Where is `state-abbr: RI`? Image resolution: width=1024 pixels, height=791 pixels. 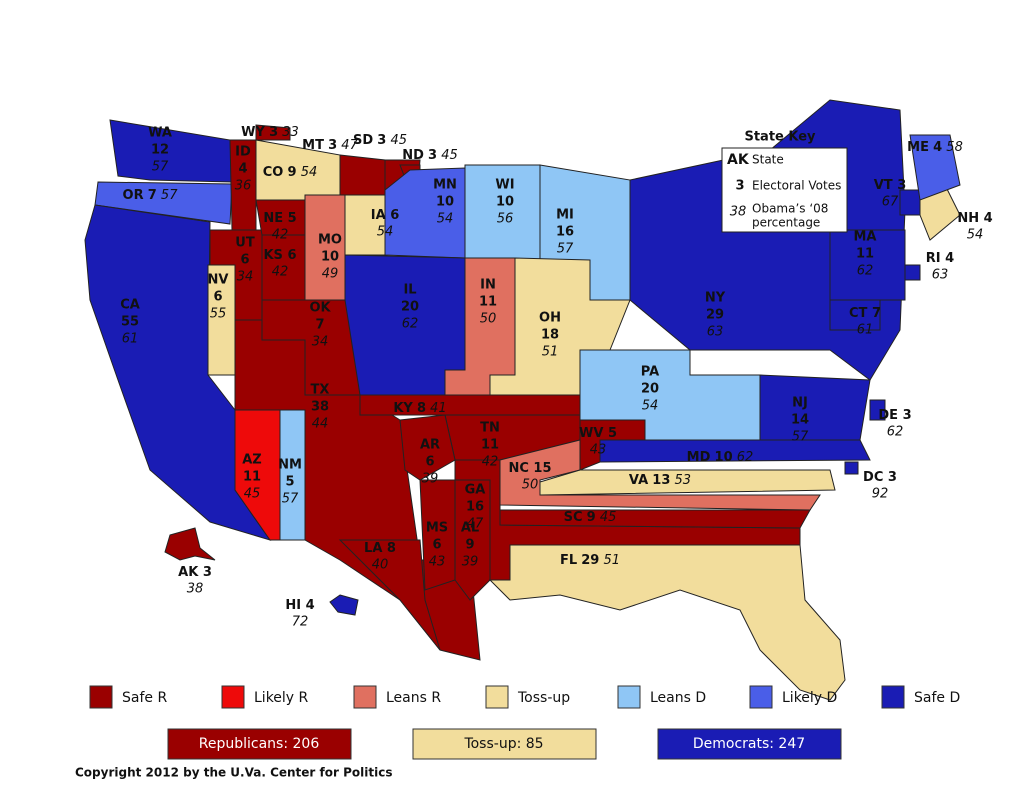
state-abbr: RI is located at coordinates (933, 258).